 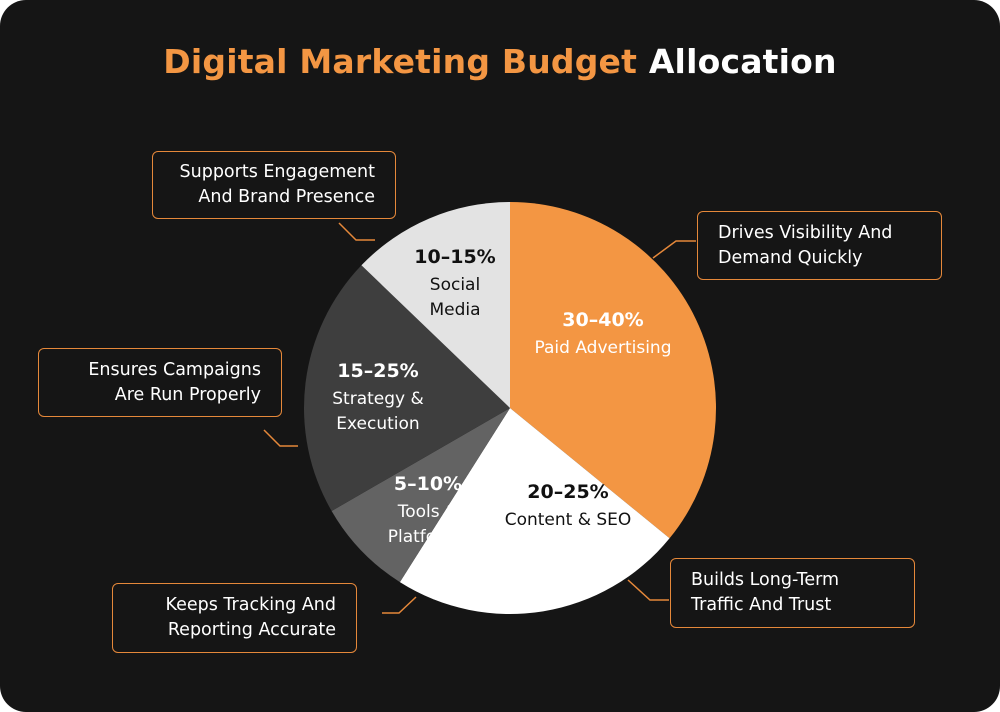 I want to click on callout-social-media-line-2: And Brand Presence, so click(x=286, y=197).